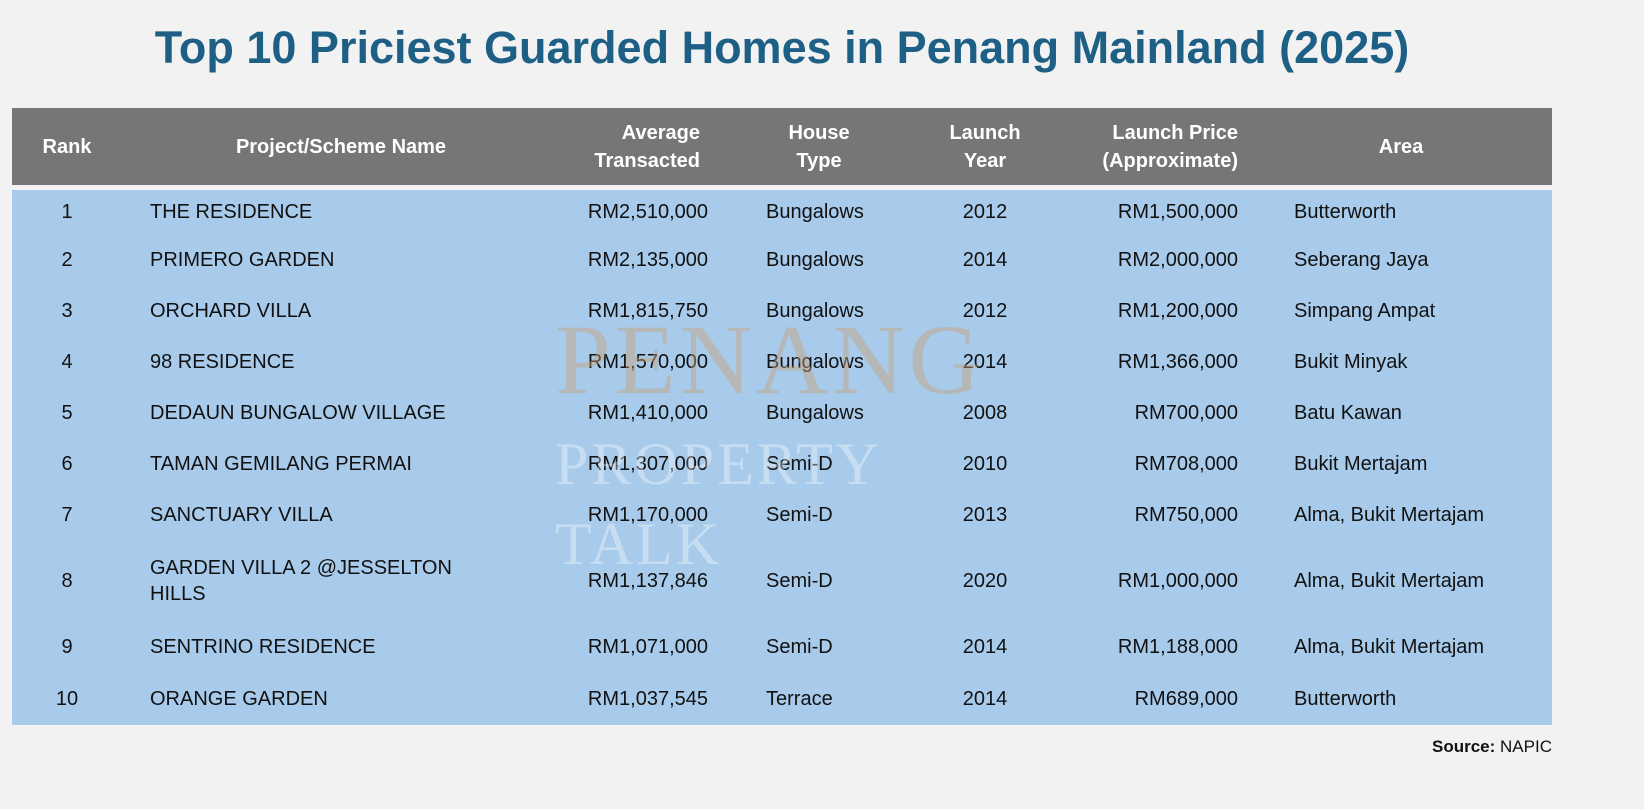  Describe the element at coordinates (985, 464) in the screenshot. I see `cell-launch-year: 2010` at that location.